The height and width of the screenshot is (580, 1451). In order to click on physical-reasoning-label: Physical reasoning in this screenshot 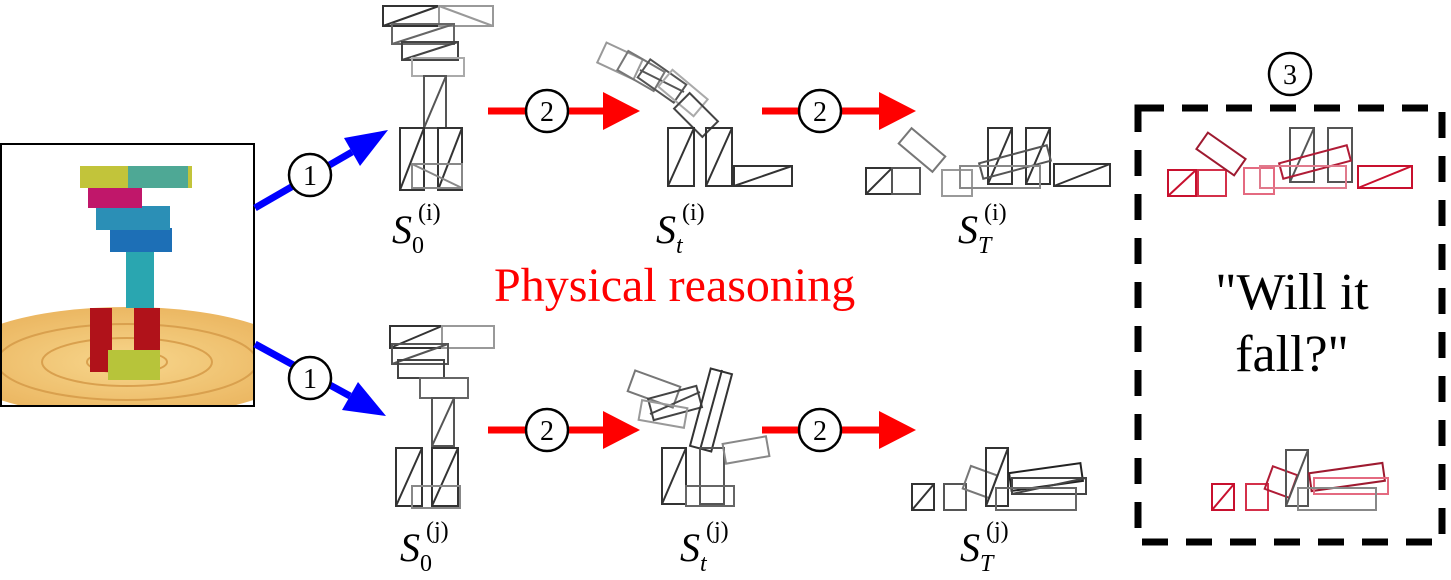, I will do `click(675, 285)`.